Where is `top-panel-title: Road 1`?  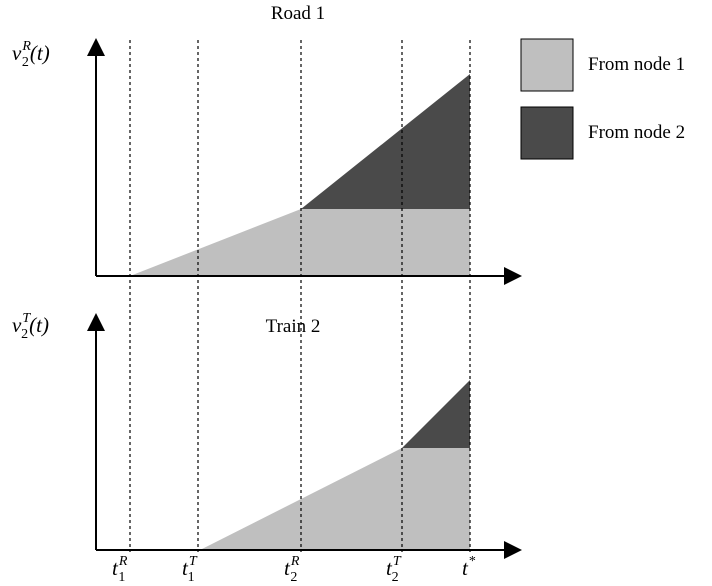
top-panel-title: Road 1 is located at coordinates (298, 13).